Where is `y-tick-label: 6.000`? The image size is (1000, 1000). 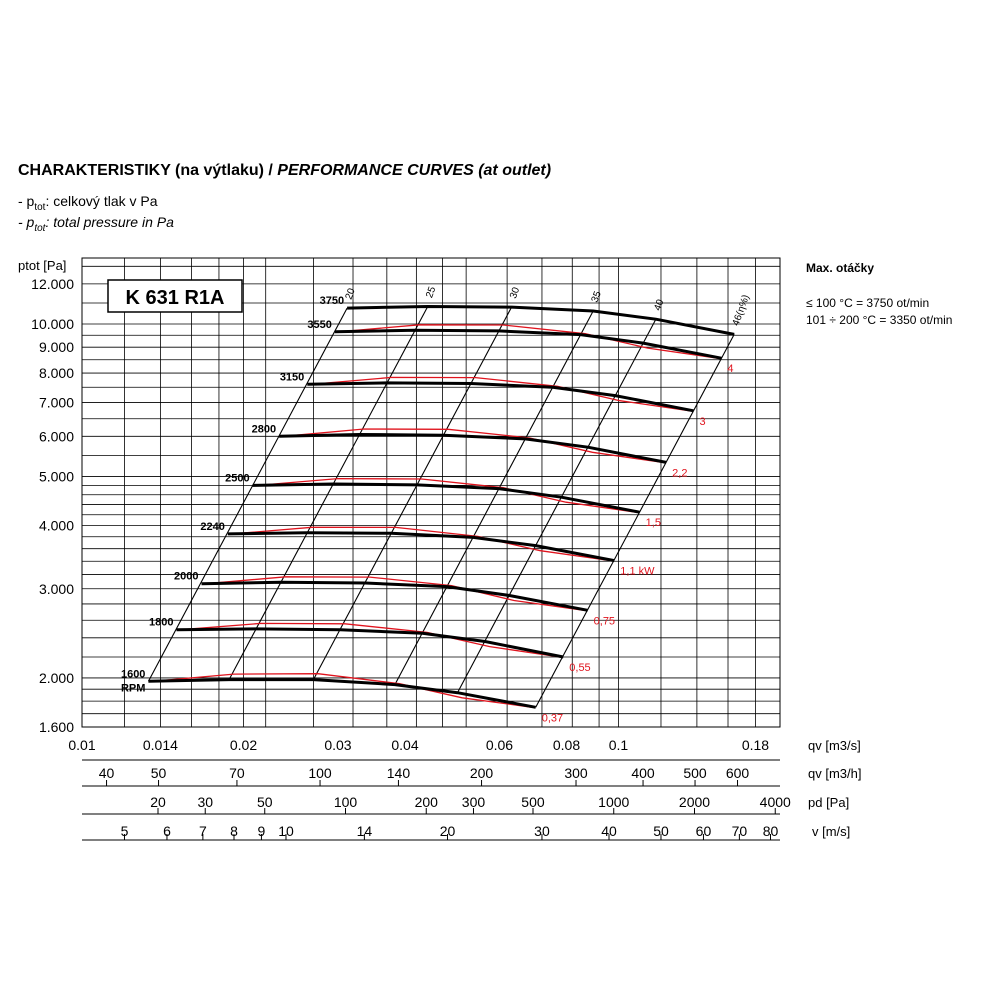
y-tick-label: 6.000 is located at coordinates (56, 436).